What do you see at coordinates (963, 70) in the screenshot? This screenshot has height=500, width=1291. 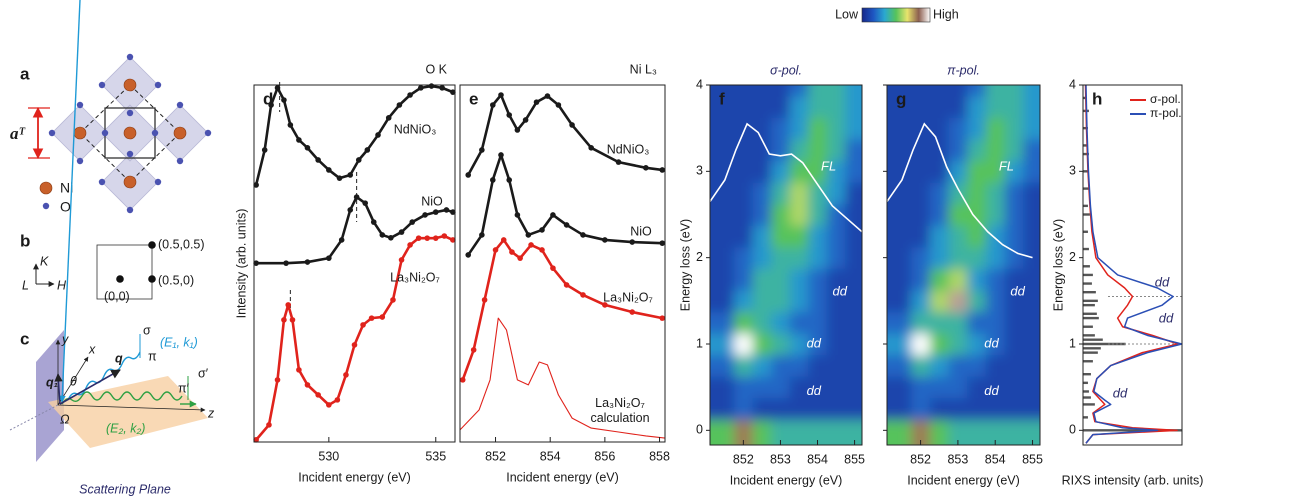 I see `panel-title: π-pol.` at bounding box center [963, 70].